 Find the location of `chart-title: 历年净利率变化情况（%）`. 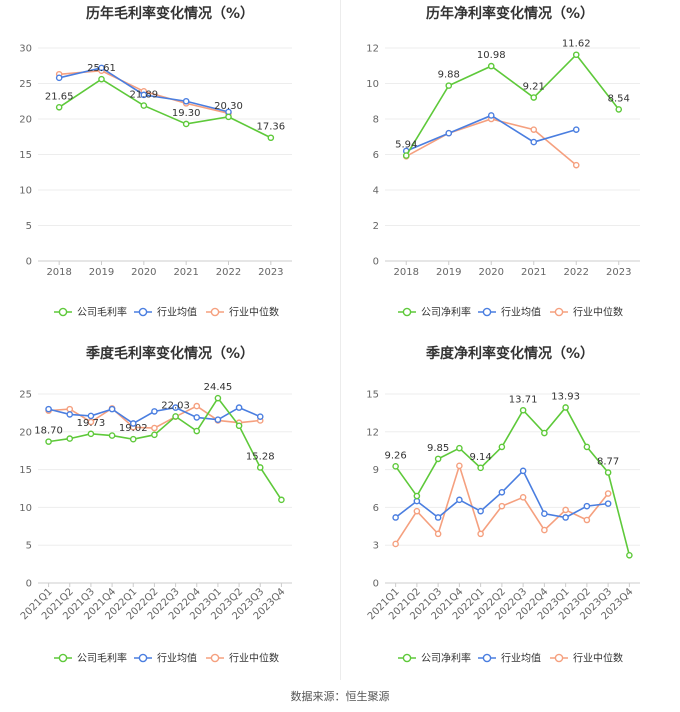

chart-title: 历年净利率变化情况（%） is located at coordinates (510, 13).